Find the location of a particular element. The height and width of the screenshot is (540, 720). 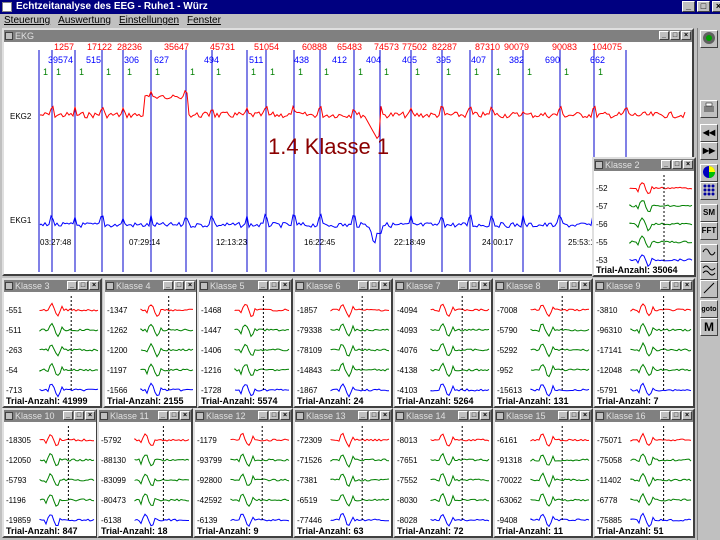

menu-einstellungen: Einstellungen is located at coordinates (149, 20).